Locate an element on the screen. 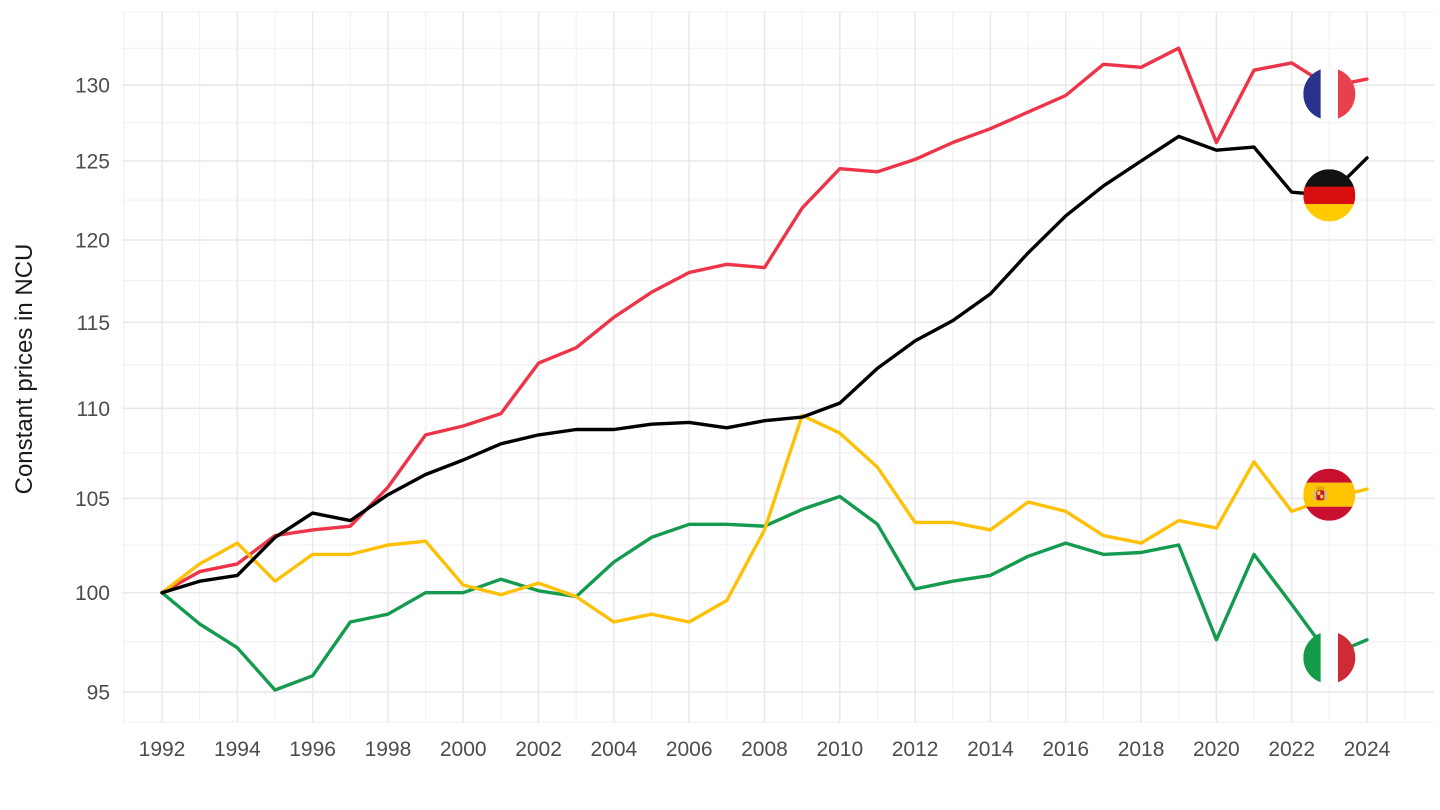 The width and height of the screenshot is (1440, 810). flag-france-icon is located at coordinates (1329, 94).